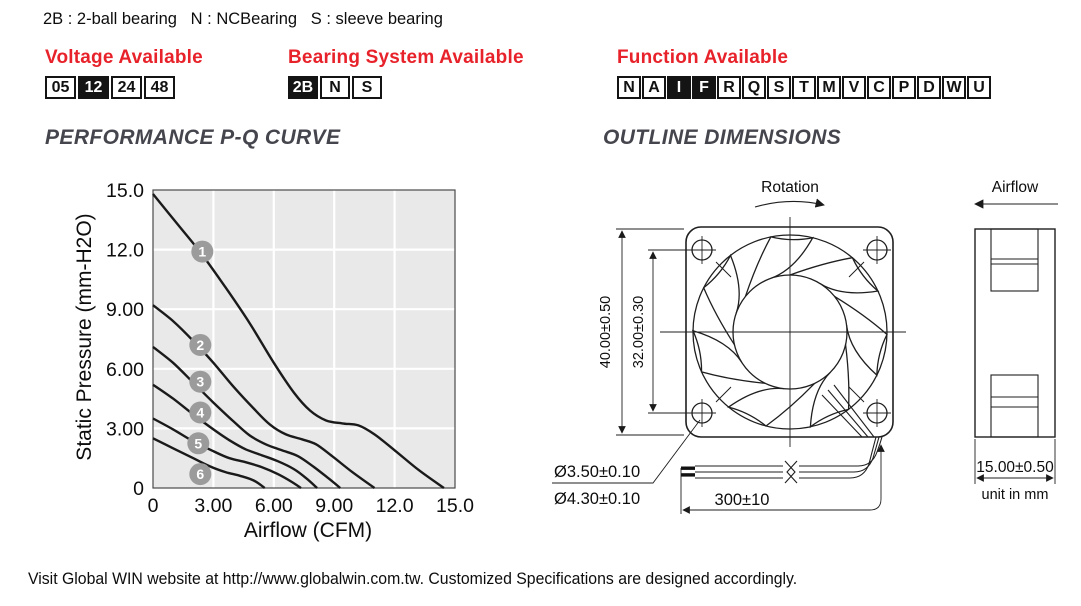 Image resolution: width=1081 pixels, height=606 pixels. Describe the element at coordinates (729, 87) in the screenshot. I see `code-box-R: R` at that location.